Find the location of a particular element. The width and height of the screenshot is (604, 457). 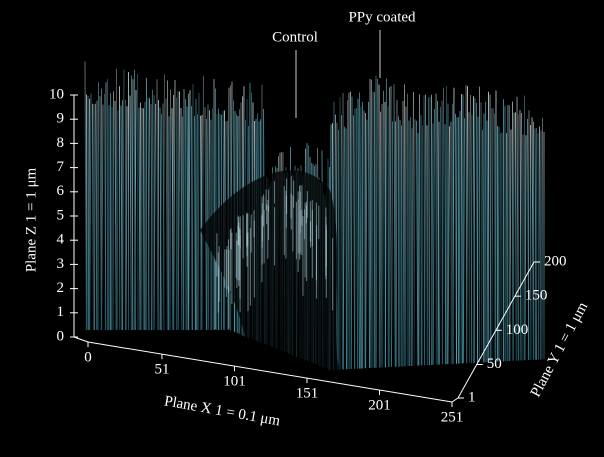

z-tick-label: 0 is located at coordinates (61, 336).